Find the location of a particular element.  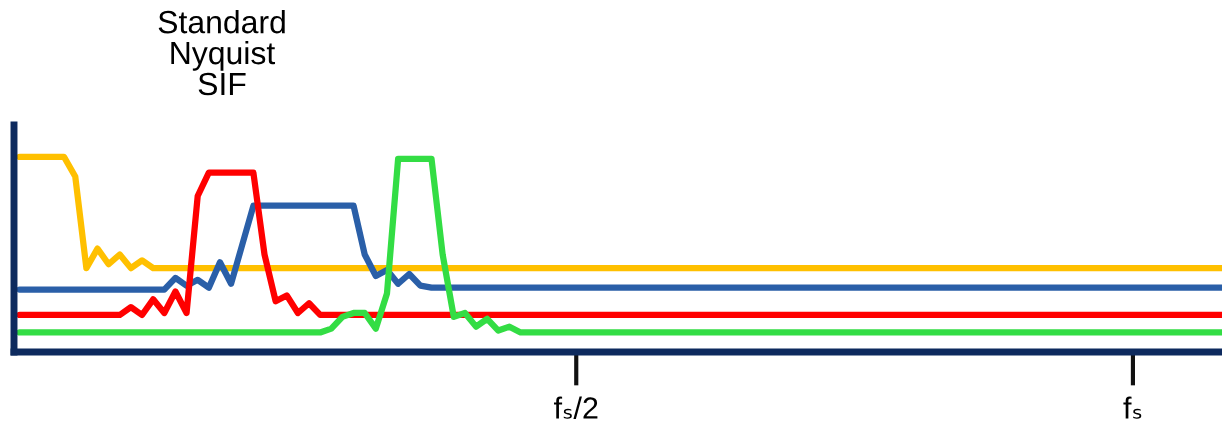

chart-title: Standard Nyquist SIF is located at coordinates (221, 53).